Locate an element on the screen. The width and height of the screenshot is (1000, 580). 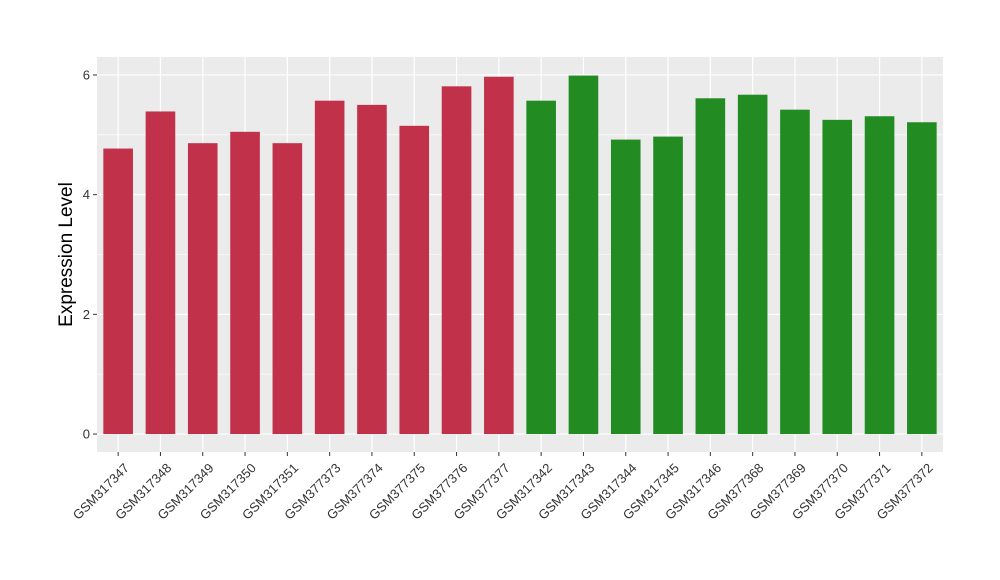
y-tick-label: 0 is located at coordinates (86, 434).